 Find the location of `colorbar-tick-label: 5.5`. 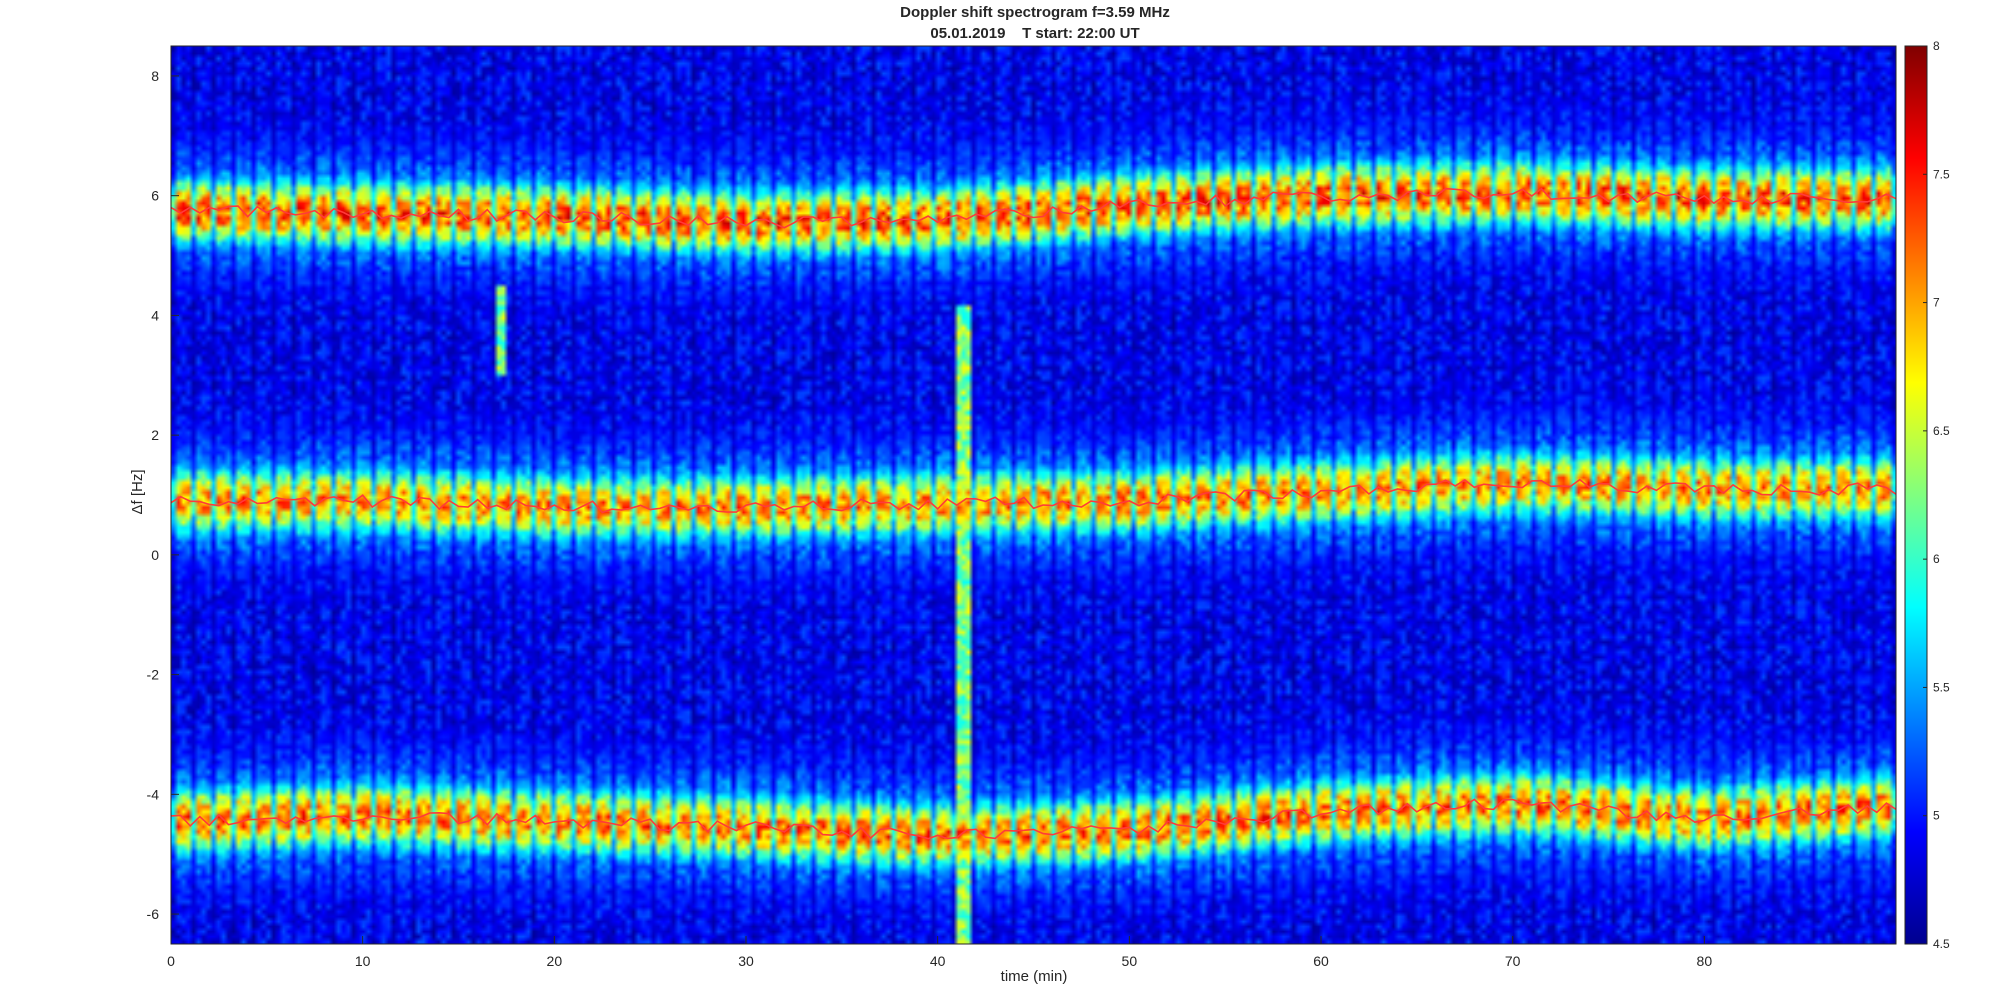

colorbar-tick-label: 5.5 is located at coordinates (1941, 687).